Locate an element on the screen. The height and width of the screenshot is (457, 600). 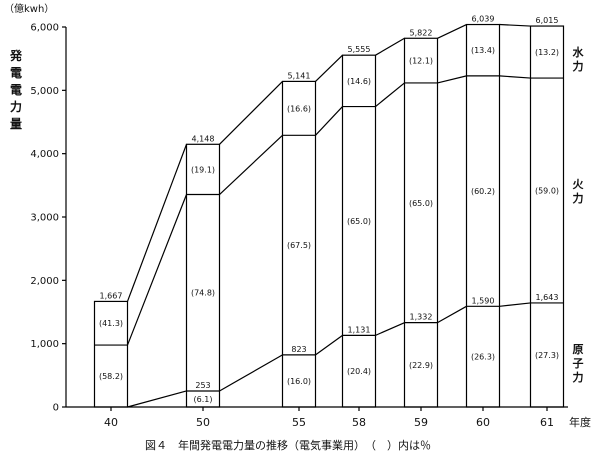
y-tick-label: 2,000 is located at coordinates (44, 281).